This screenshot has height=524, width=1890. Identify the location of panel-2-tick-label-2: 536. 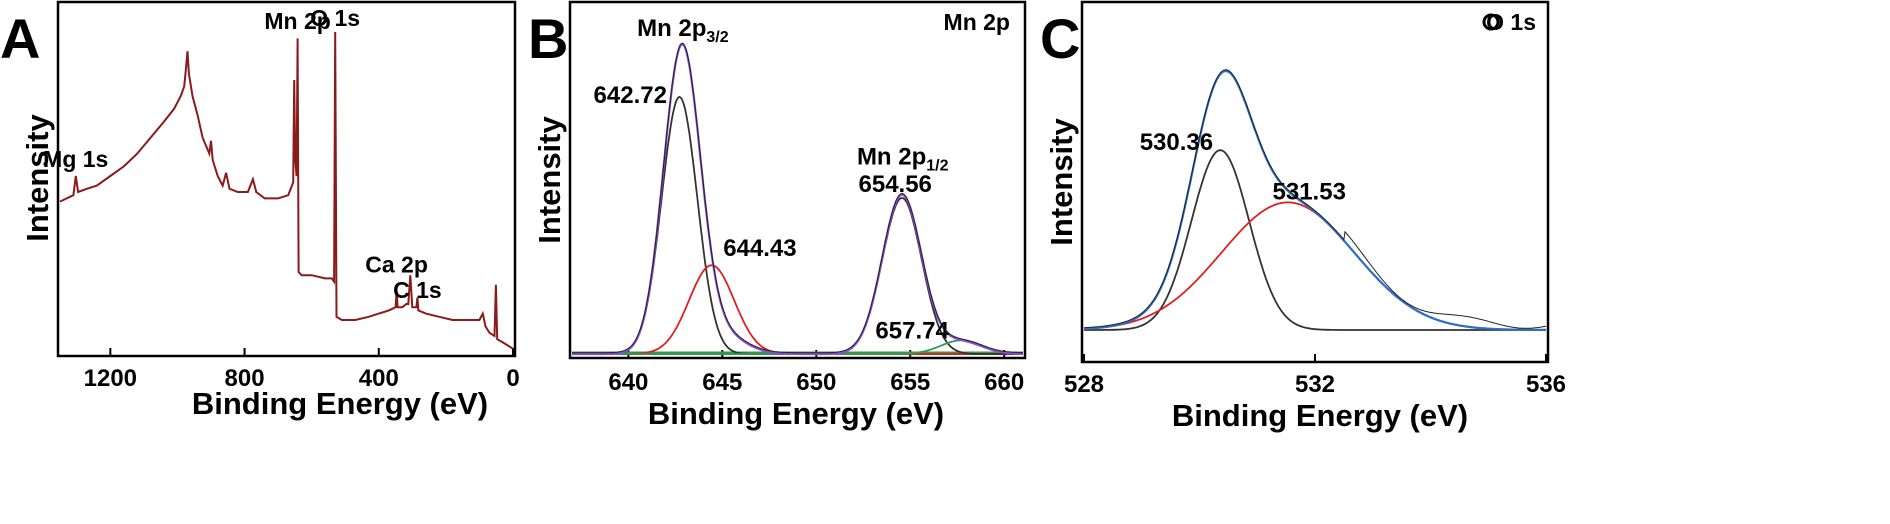
(1546, 384).